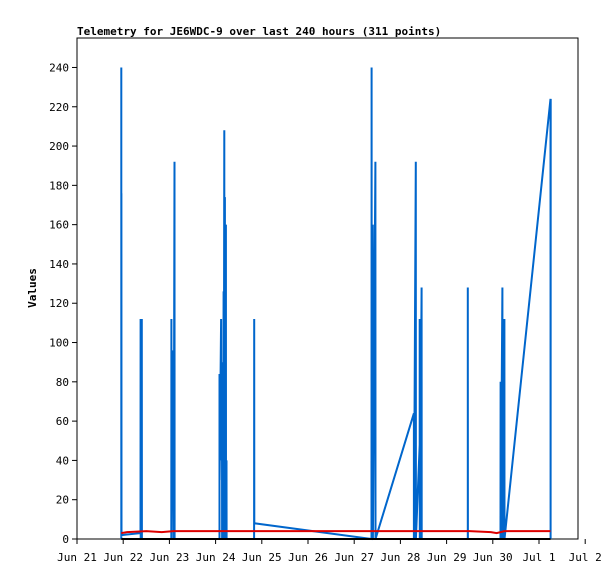 The image size is (615, 579). I want to click on y-tick-label: 120, so click(59, 303).